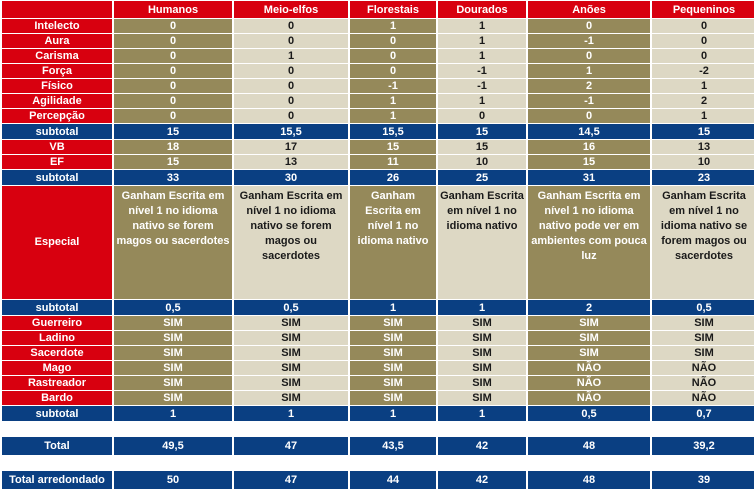  Describe the element at coordinates (378, 56) in the screenshot. I see `table-row: Carisma 0 1 0 1 0 0` at that location.